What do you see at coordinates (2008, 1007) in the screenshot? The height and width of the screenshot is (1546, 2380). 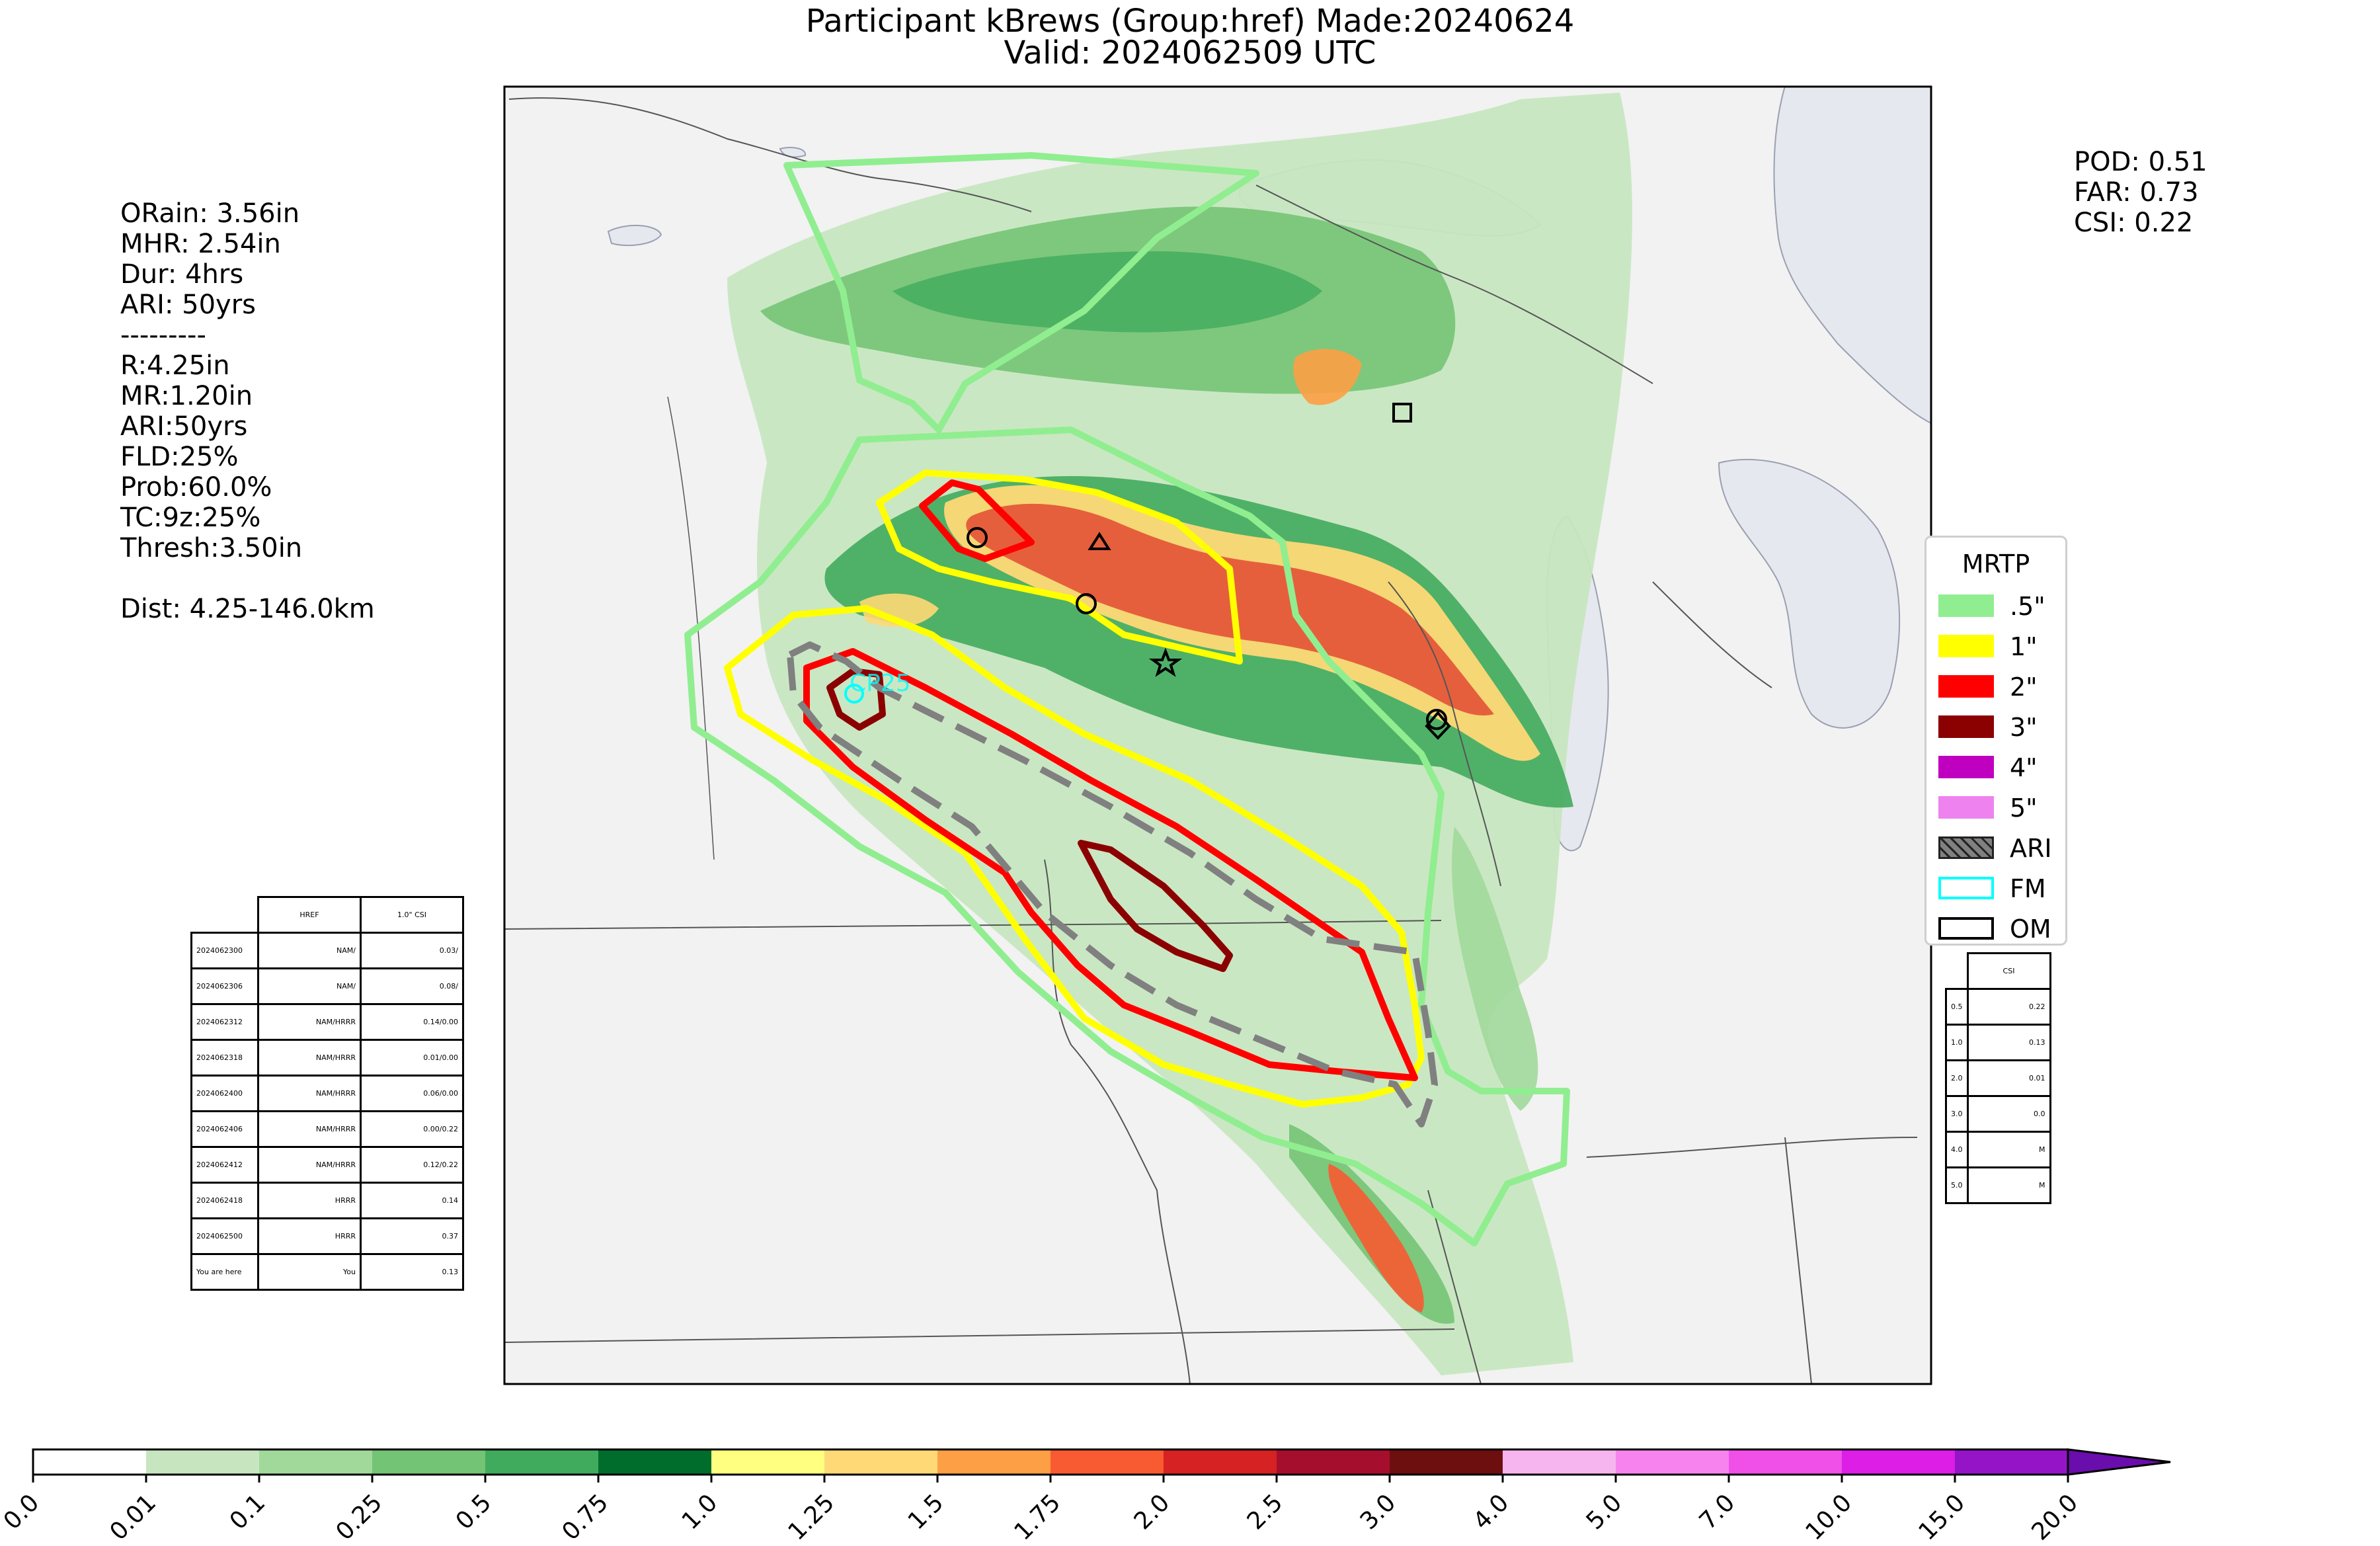 I see `table-cell: 0.22` at bounding box center [2008, 1007].